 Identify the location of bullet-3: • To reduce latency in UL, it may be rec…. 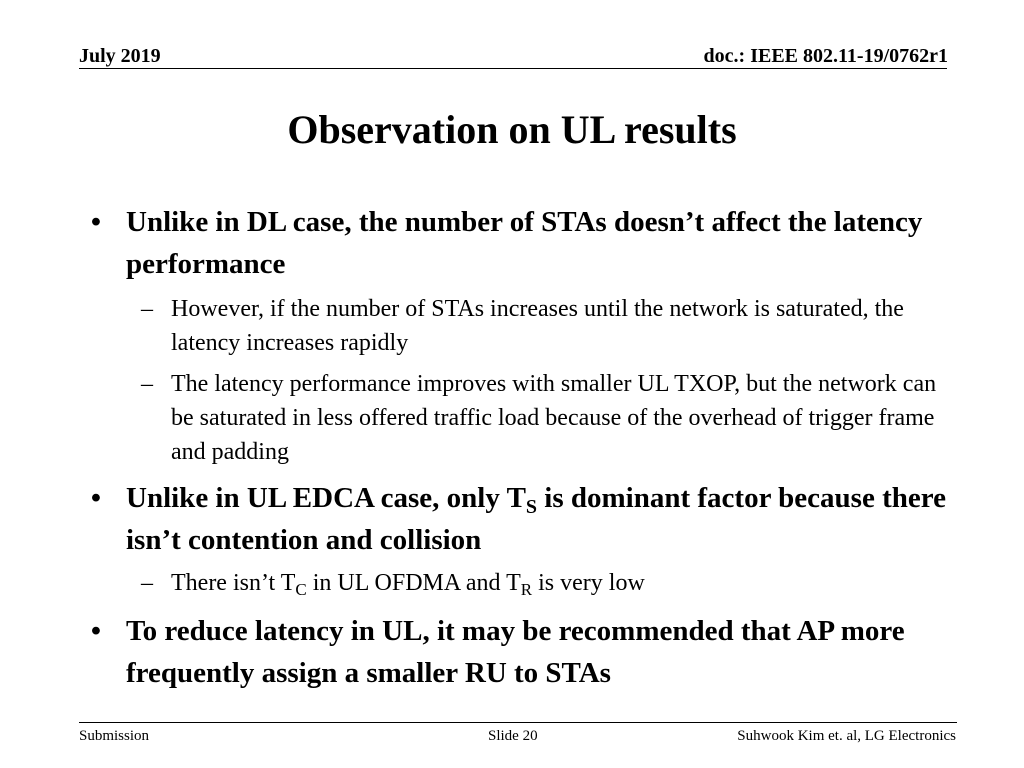
(533, 652).